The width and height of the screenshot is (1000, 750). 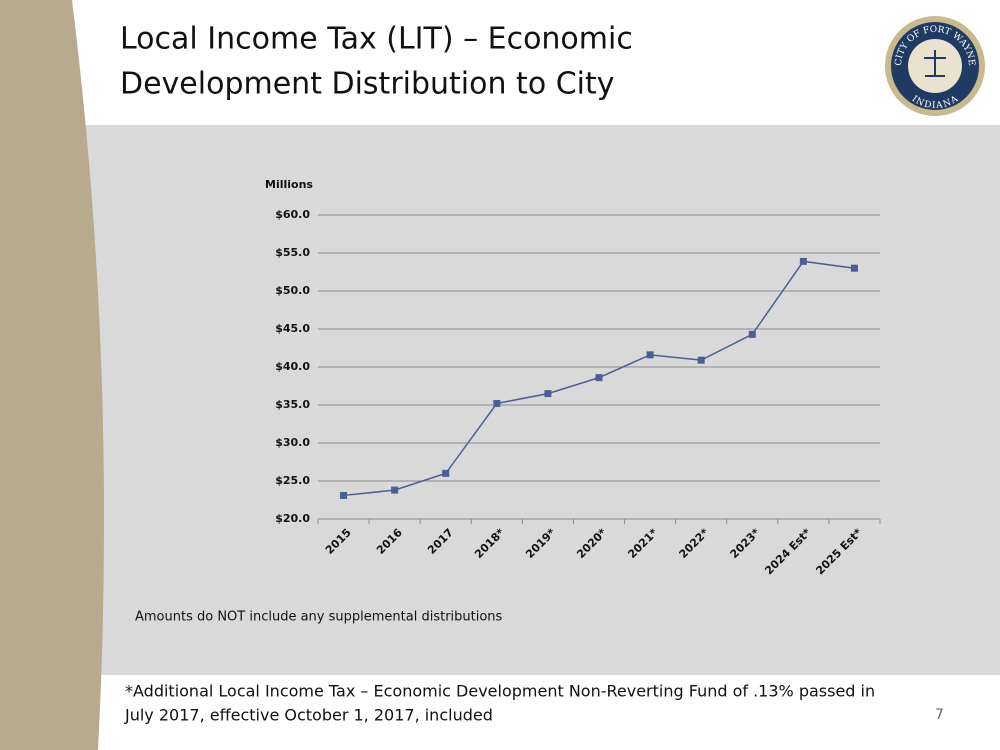 What do you see at coordinates (376, 39) in the screenshot?
I see `slide-title: Local Income Tax (LIT) – Economic` at bounding box center [376, 39].